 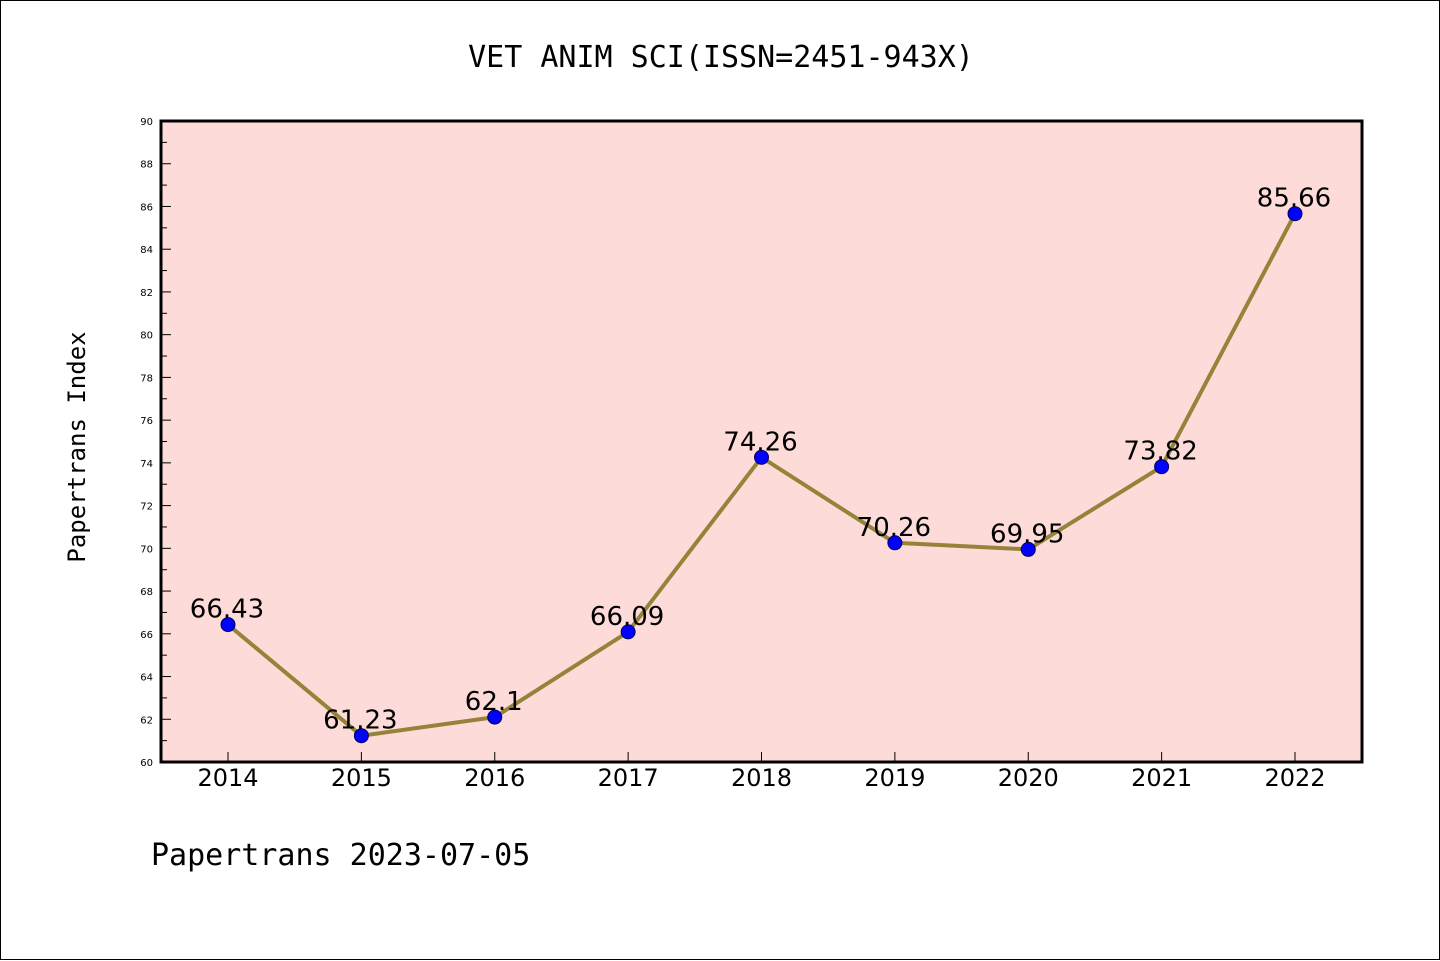 I want to click on x-tick-label: 2017, so click(x=628, y=778).